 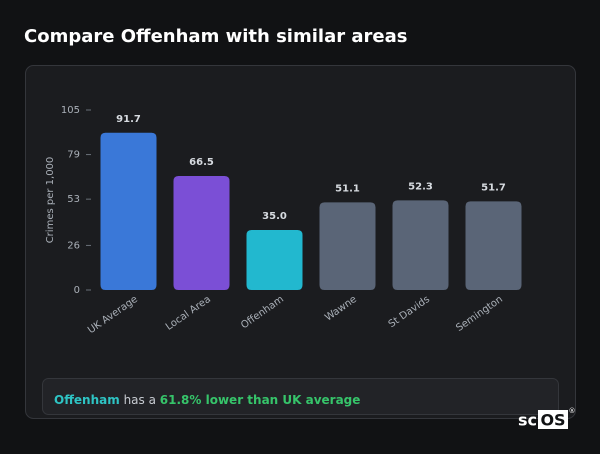 What do you see at coordinates (201, 162) in the screenshot?
I see `value-label: 66.5` at bounding box center [201, 162].